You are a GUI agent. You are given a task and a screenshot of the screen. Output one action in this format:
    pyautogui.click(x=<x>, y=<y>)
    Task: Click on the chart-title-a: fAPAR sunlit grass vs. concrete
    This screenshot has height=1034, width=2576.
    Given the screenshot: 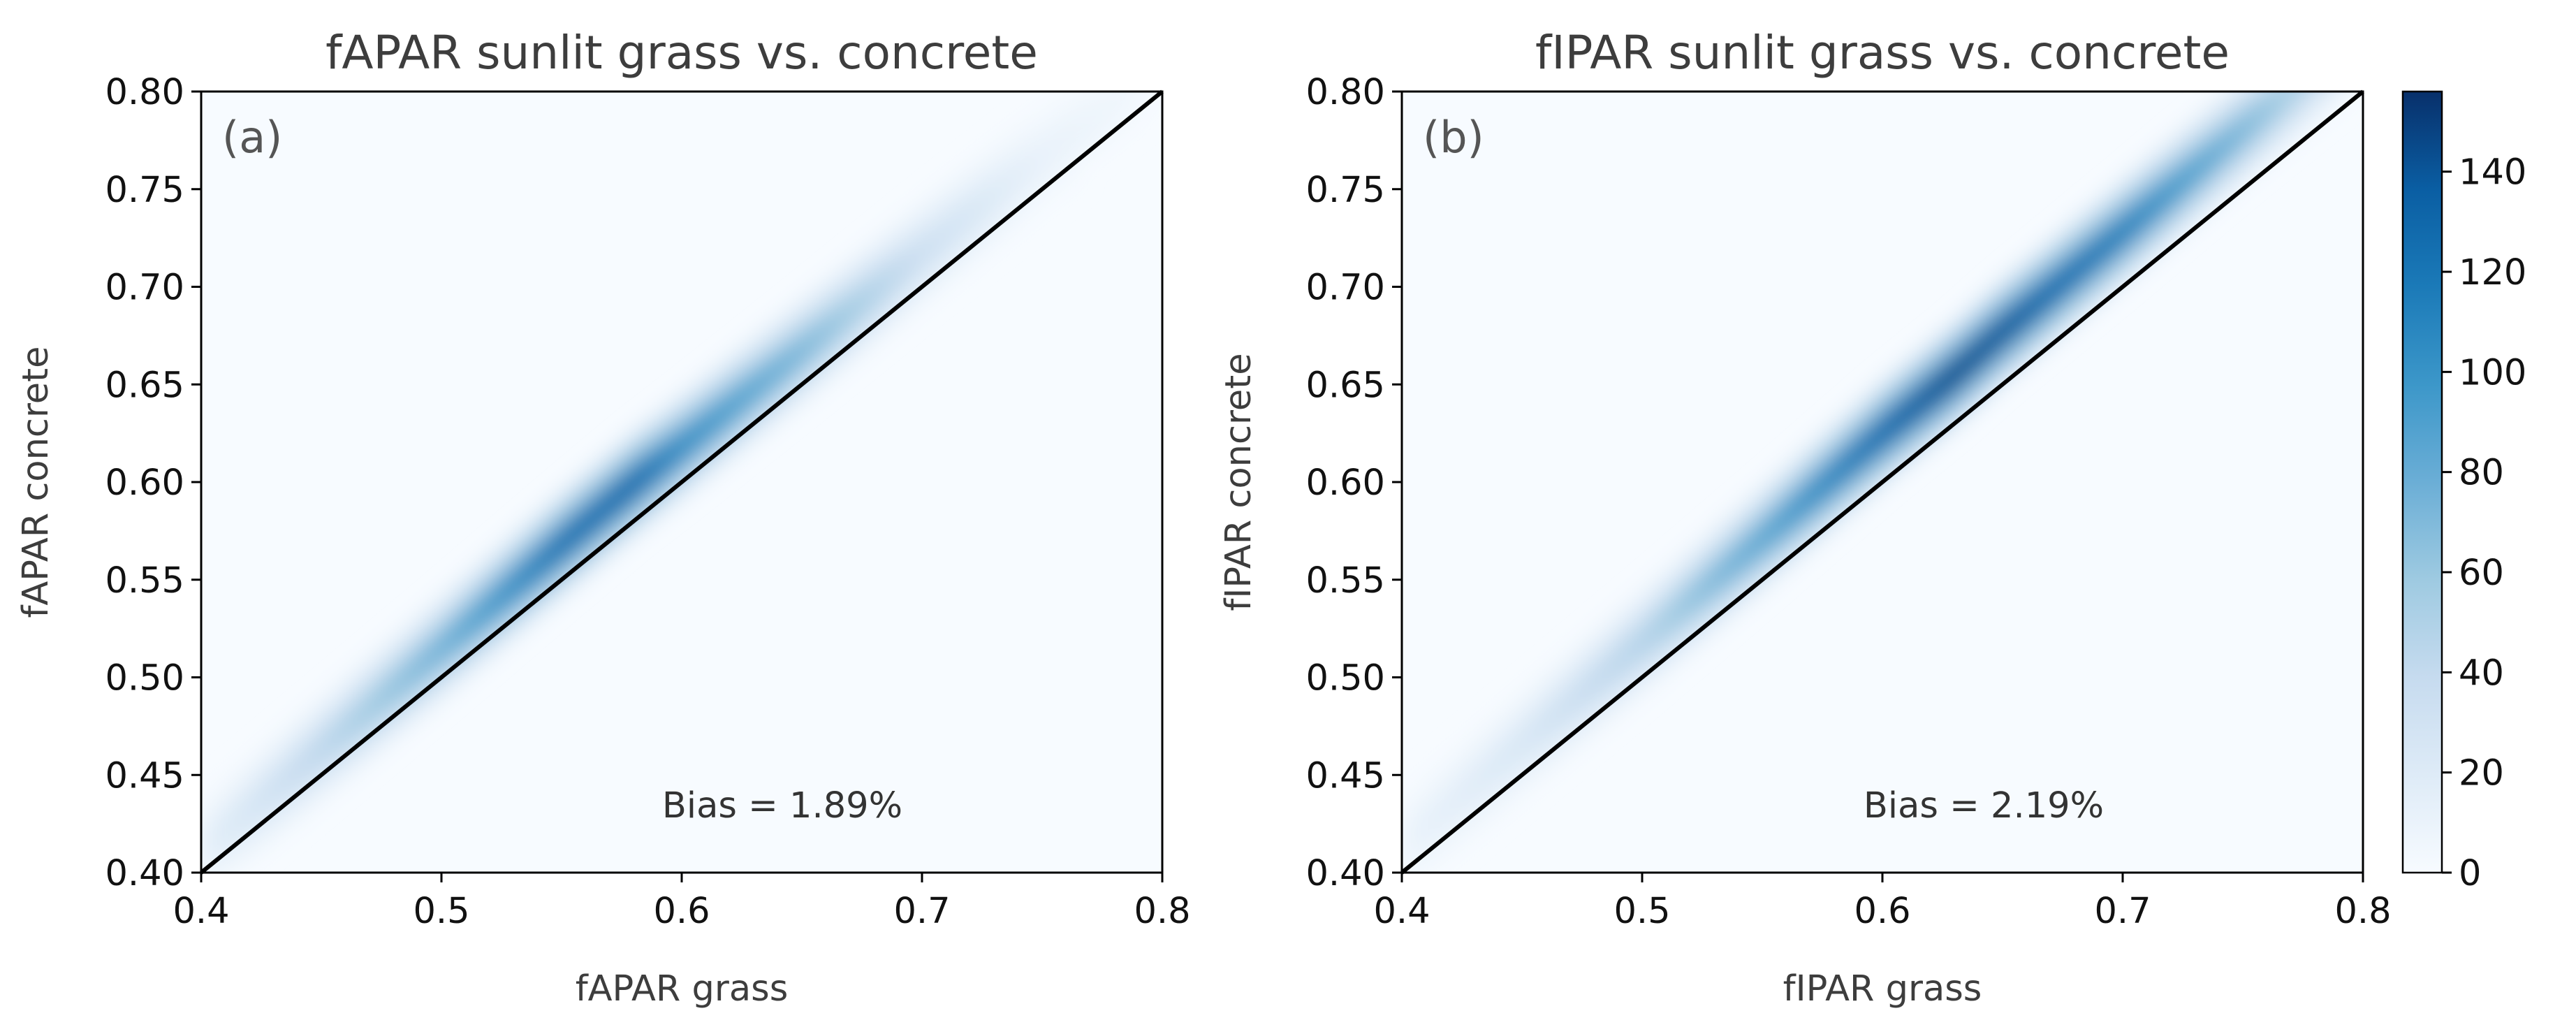 What is the action you would take?
    pyautogui.click(x=681, y=53)
    